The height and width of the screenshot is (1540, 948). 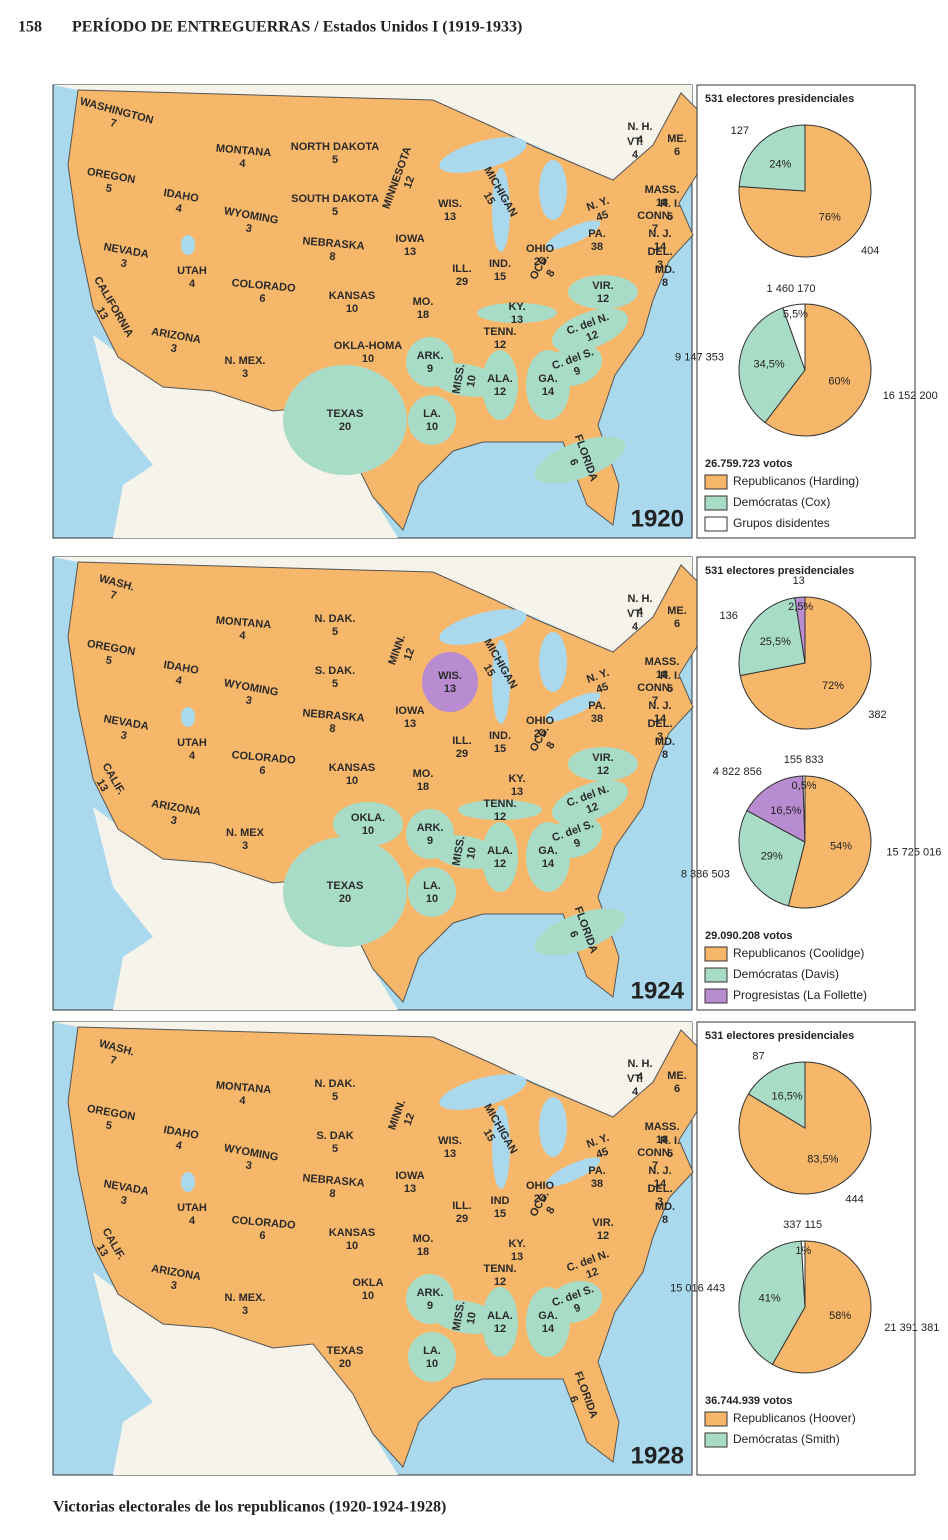 I want to click on pie-percent-label: 41%, so click(x=770, y=1299).